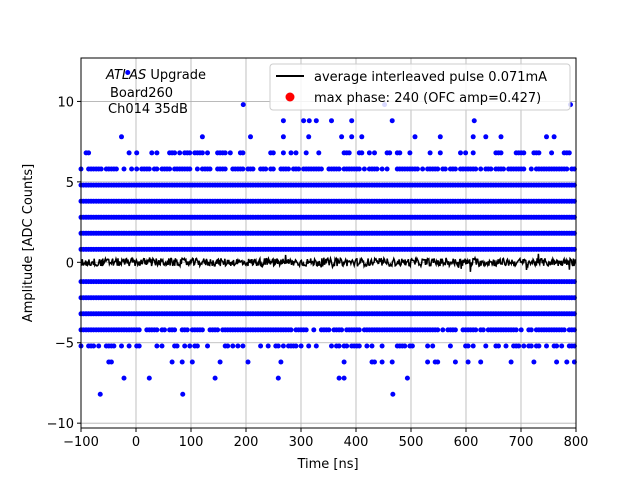 The width and height of the screenshot is (640, 480). What do you see at coordinates (466, 442) in the screenshot?
I see `x-tick-label: 600` at bounding box center [466, 442].